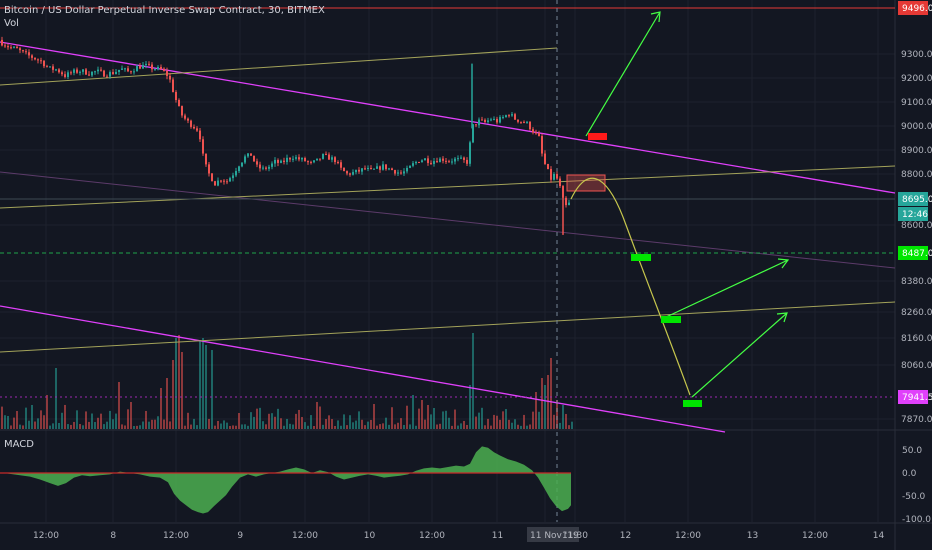  What do you see at coordinates (240, 536) in the screenshot?
I see `time-tick-label: 9` at bounding box center [240, 536].